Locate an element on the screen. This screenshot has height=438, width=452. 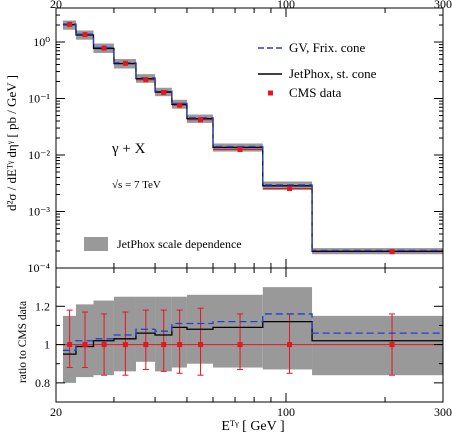
ratio-y-tick-label: 1.2 is located at coordinates (42, 306).